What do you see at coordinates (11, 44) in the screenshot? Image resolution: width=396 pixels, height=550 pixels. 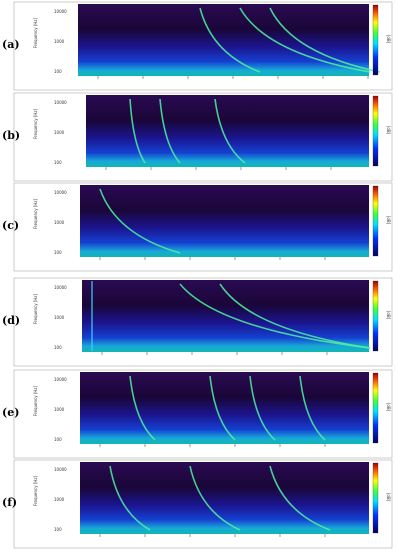 I see `panel-label: (a)` at bounding box center [11, 44].